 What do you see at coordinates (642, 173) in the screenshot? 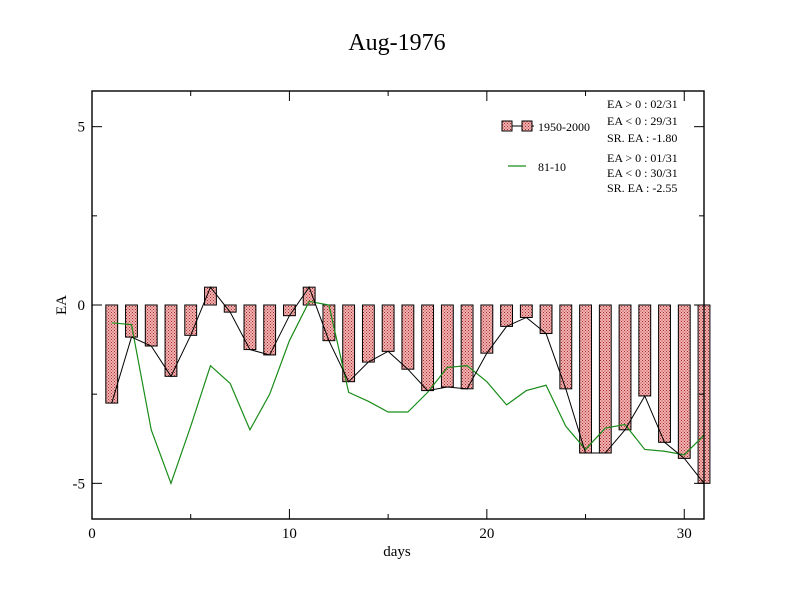
I see `stat-81-10-negative: EA < 0 : 30/31` at bounding box center [642, 173].